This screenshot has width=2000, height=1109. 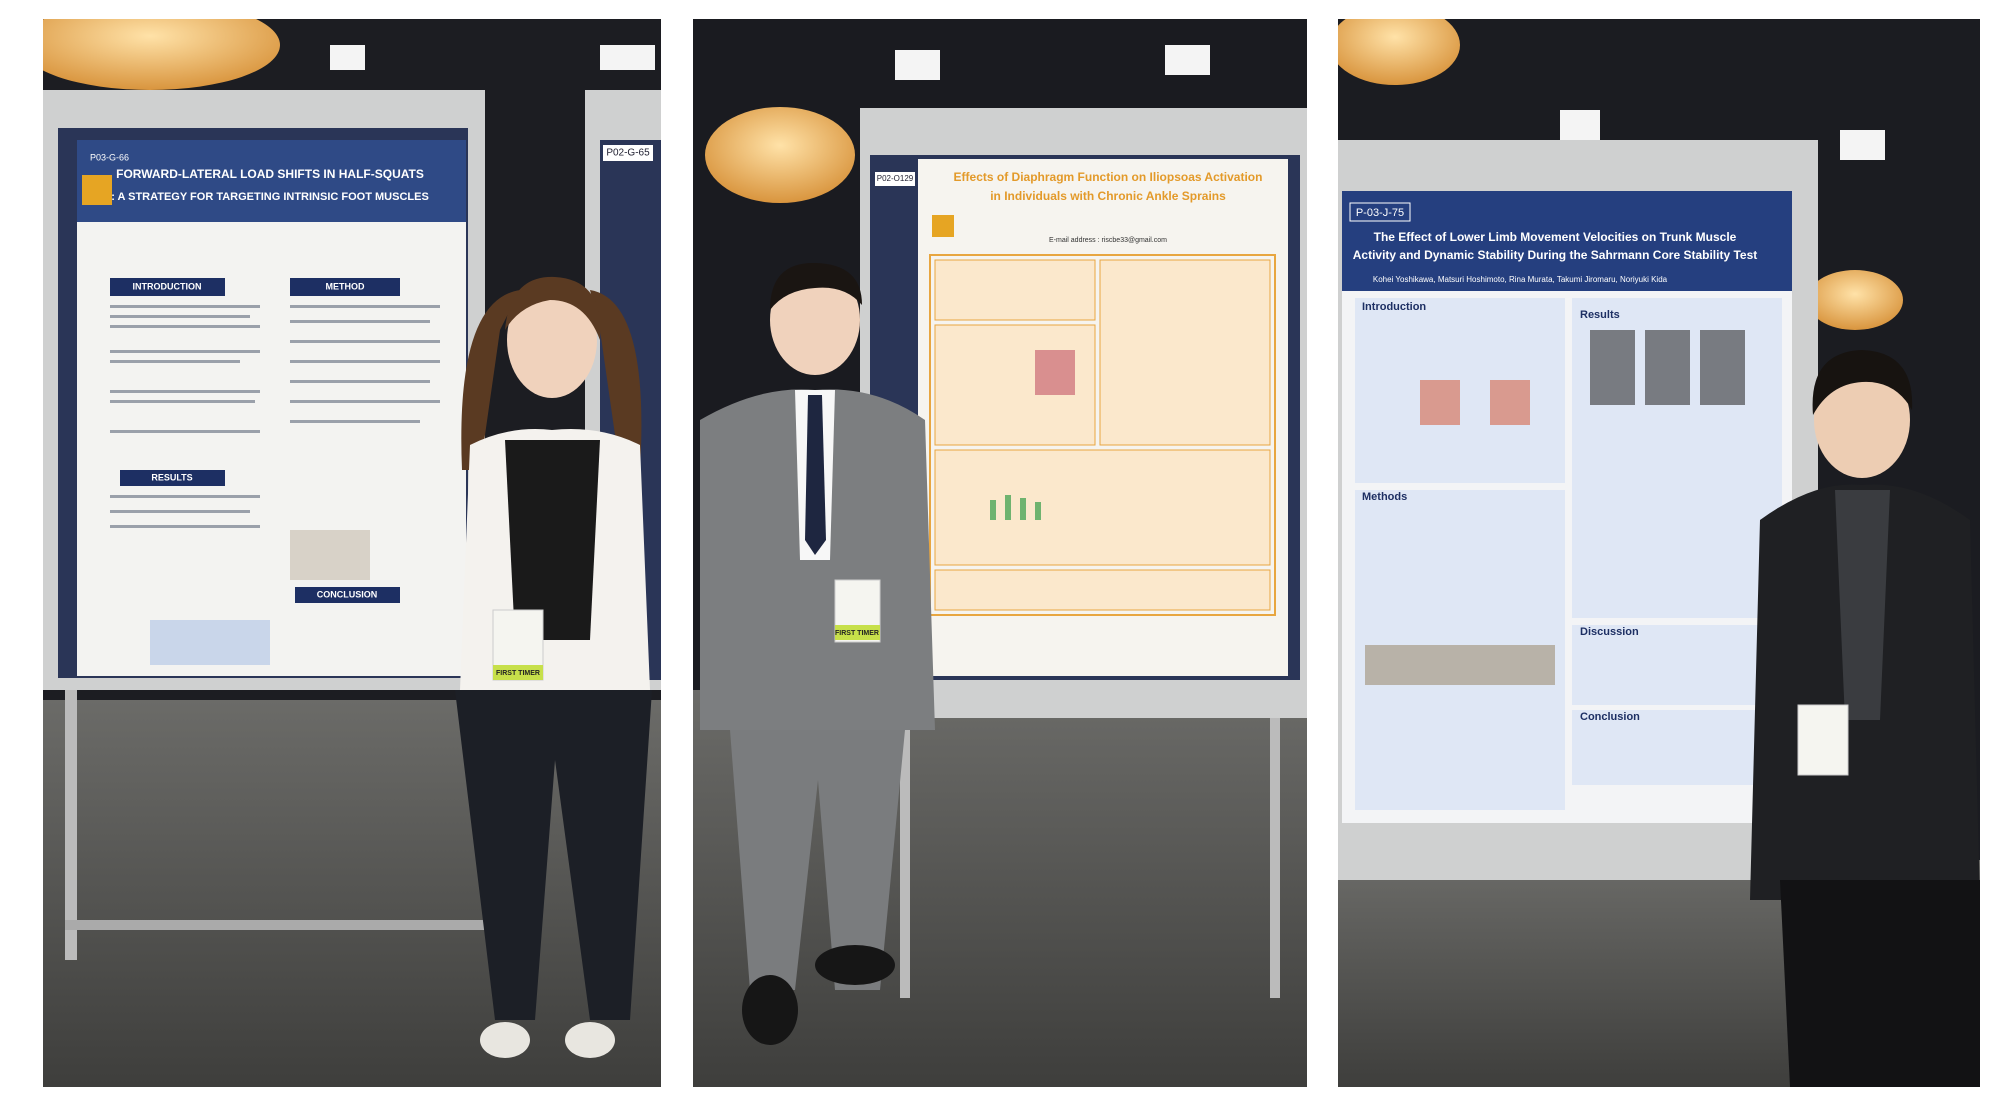 What do you see at coordinates (1015, 507) in the screenshot?
I see `bar-figure` at bounding box center [1015, 507].